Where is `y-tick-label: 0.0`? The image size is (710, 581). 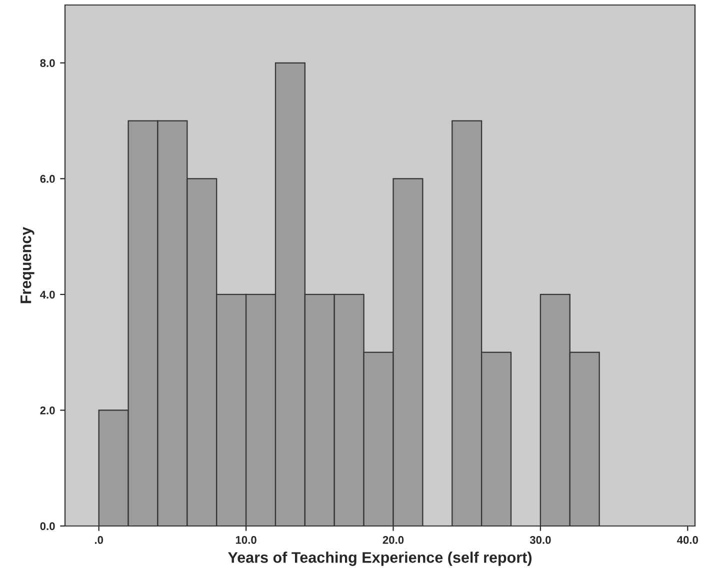
y-tick-label: 0.0 is located at coordinates (47, 526).